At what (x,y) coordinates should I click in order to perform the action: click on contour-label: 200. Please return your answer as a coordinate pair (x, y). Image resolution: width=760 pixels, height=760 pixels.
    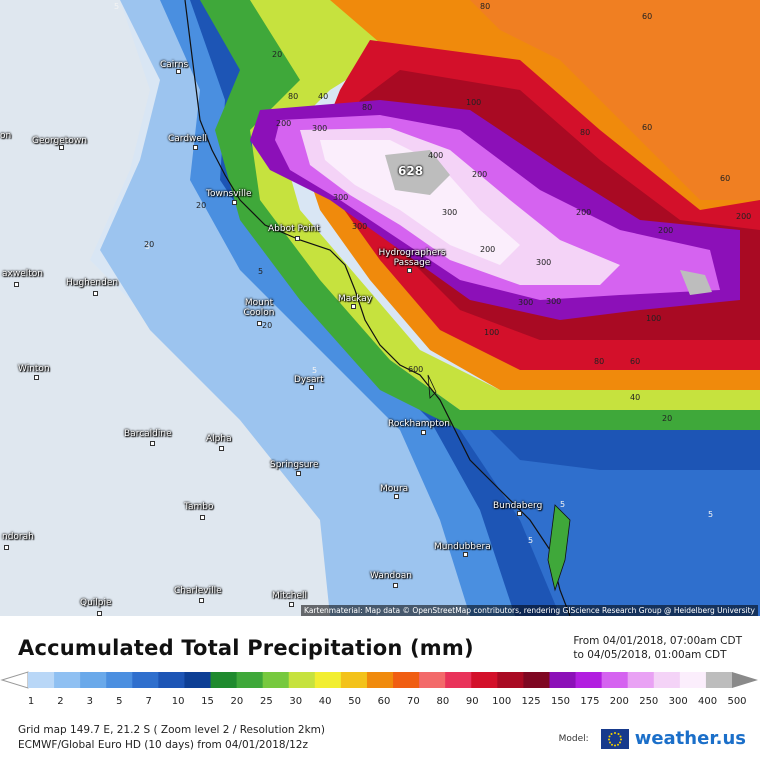
    Looking at the image, I should click on (480, 174).